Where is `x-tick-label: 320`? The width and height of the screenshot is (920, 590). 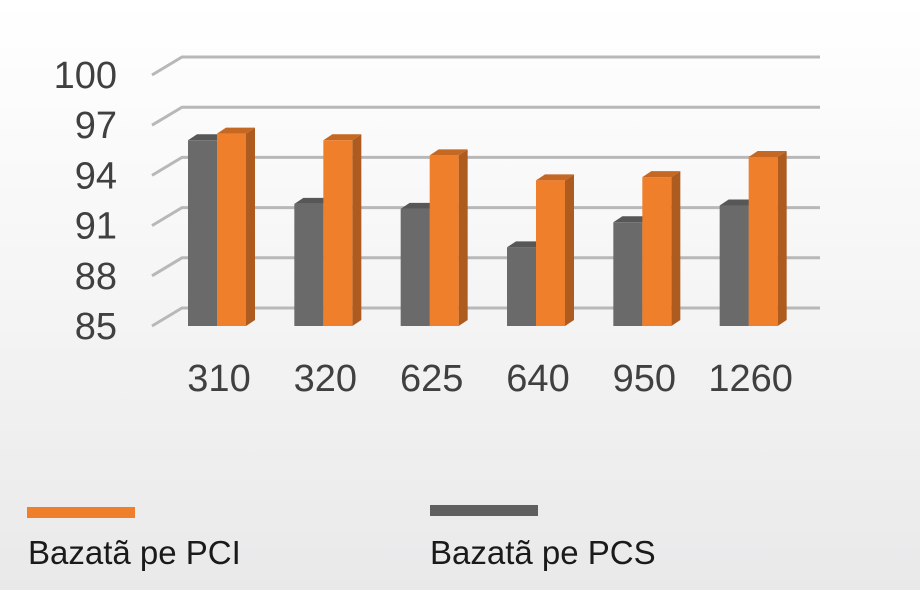
x-tick-label: 320 is located at coordinates (325, 379).